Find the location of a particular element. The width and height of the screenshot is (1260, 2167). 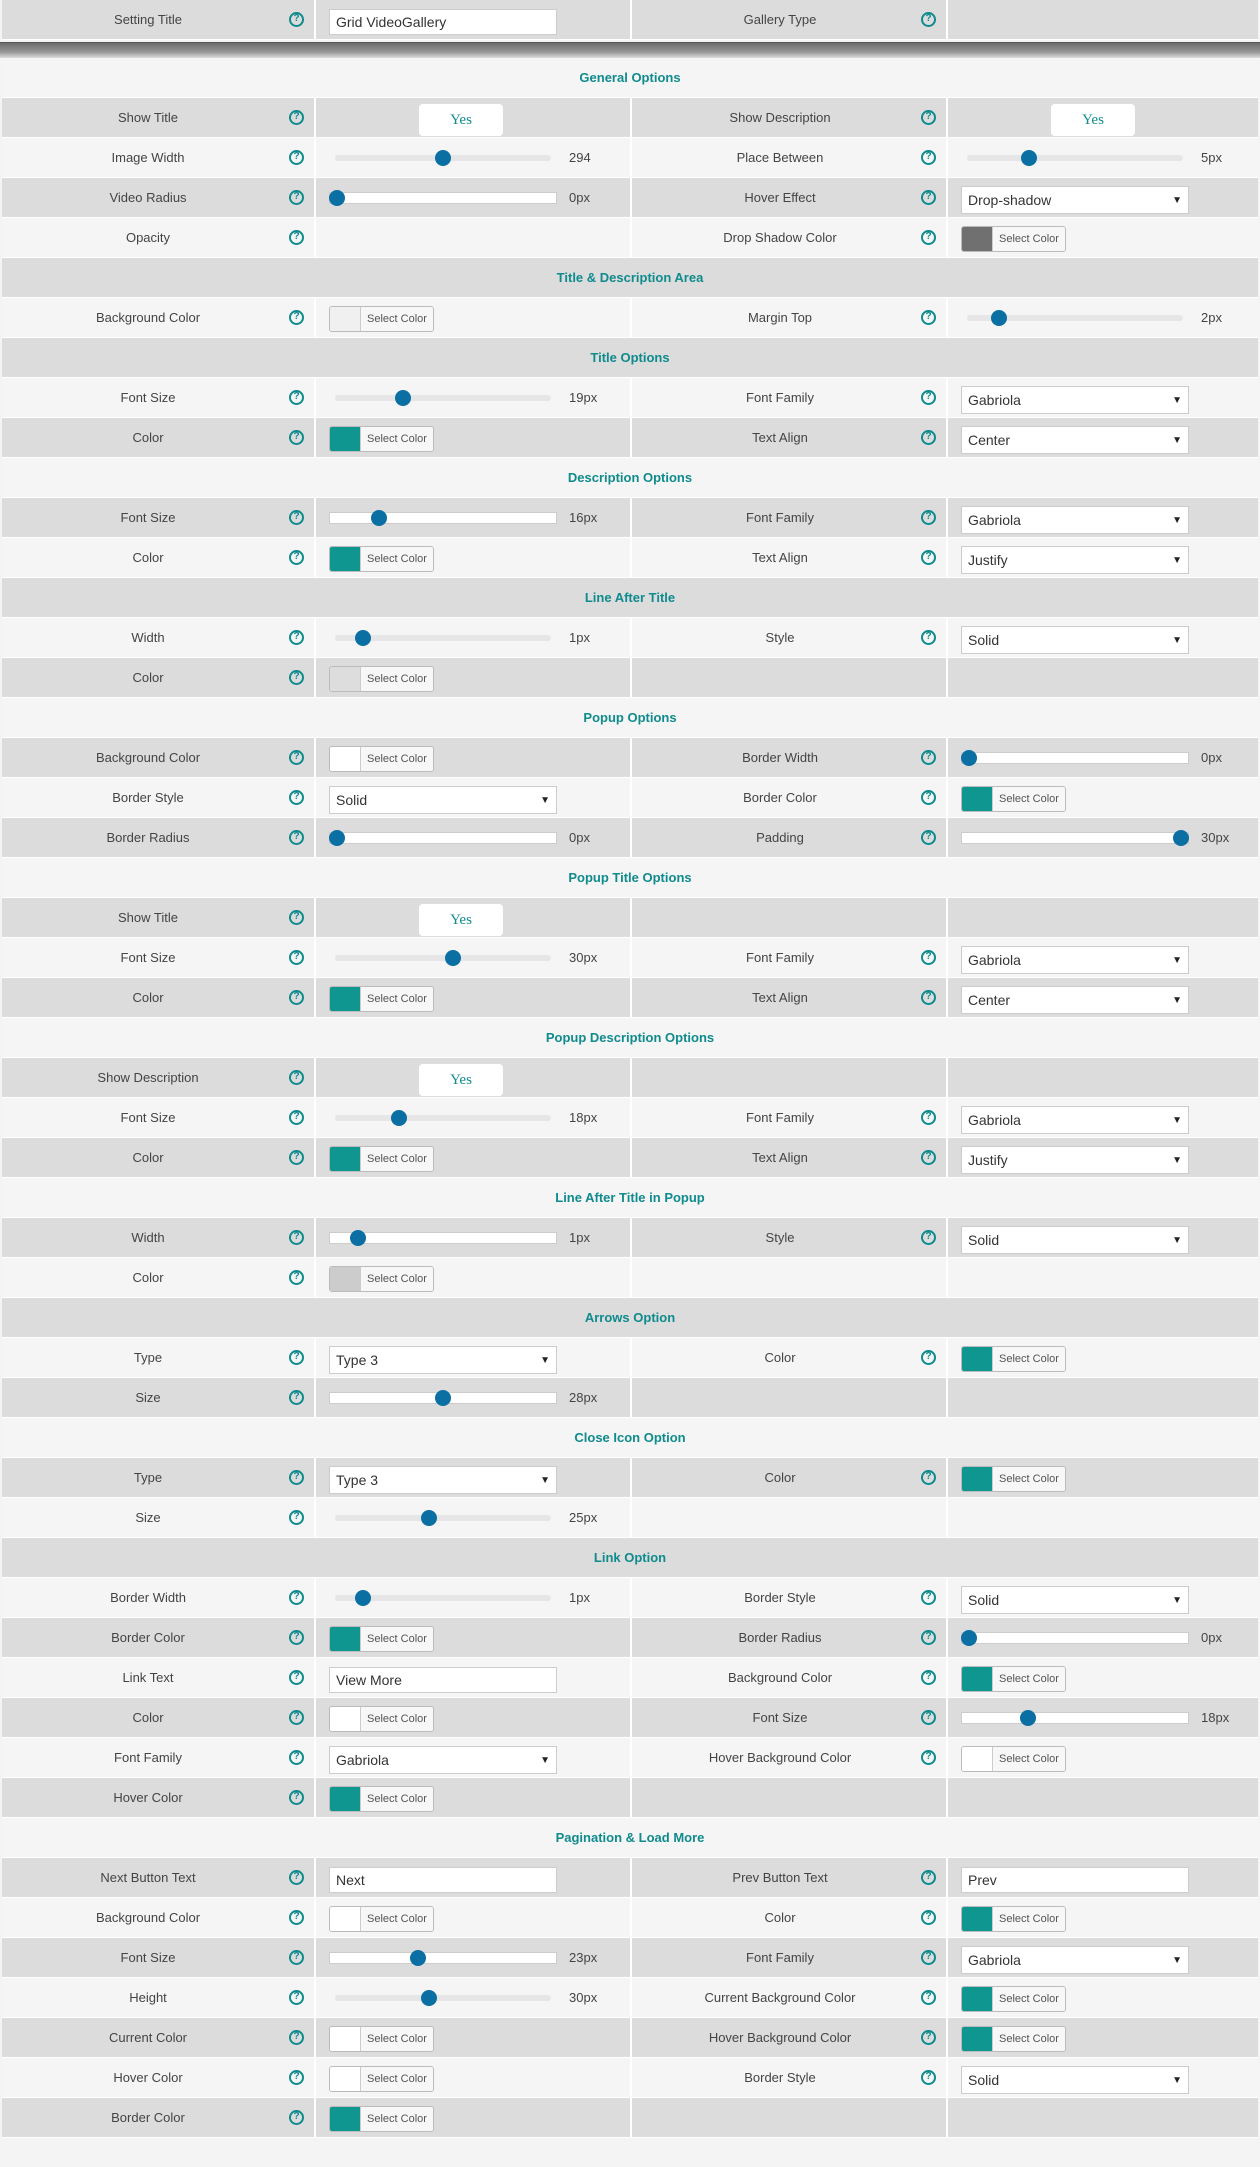

link-text-input is located at coordinates (443, 1680).